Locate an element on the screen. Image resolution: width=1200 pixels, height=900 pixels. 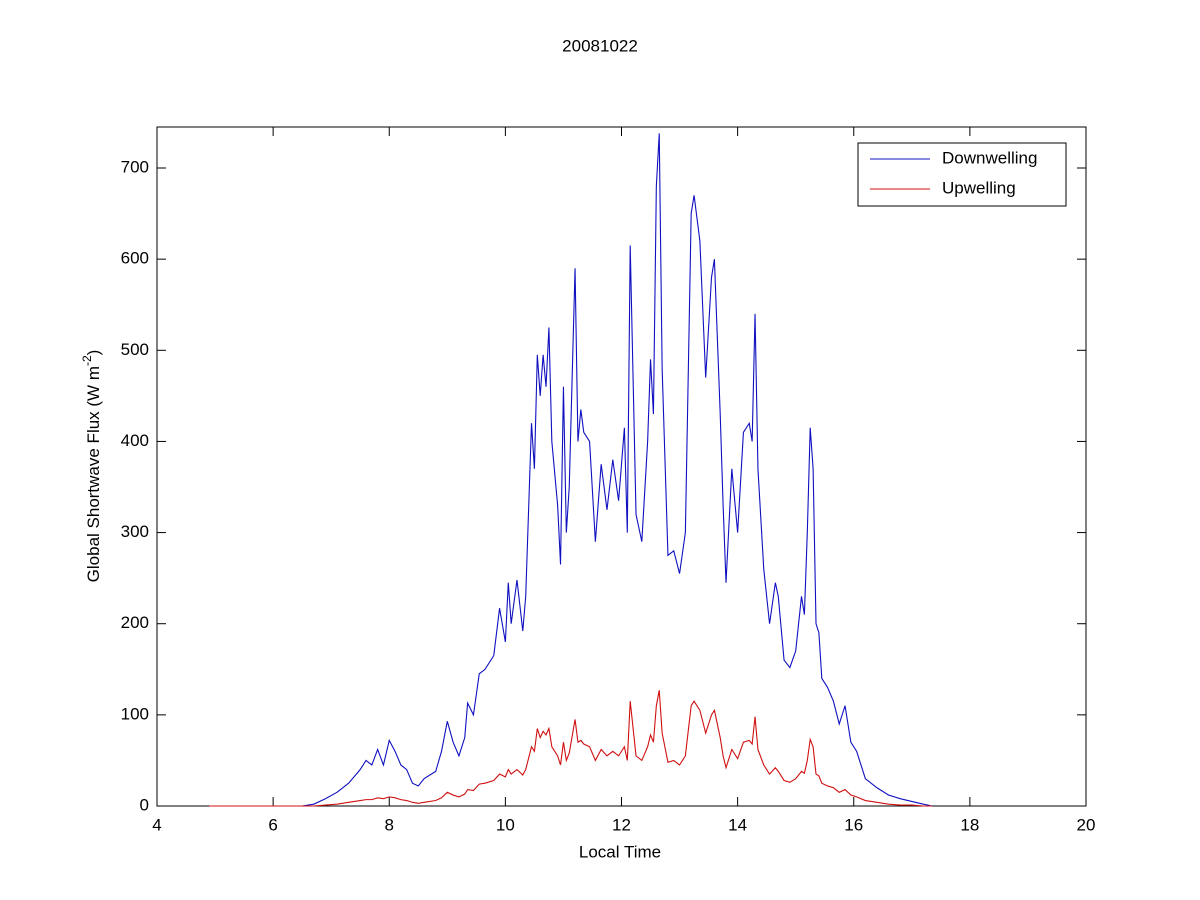
y-axis-label: Global Shortwave Flux (W m-2) is located at coordinates (91, 466).